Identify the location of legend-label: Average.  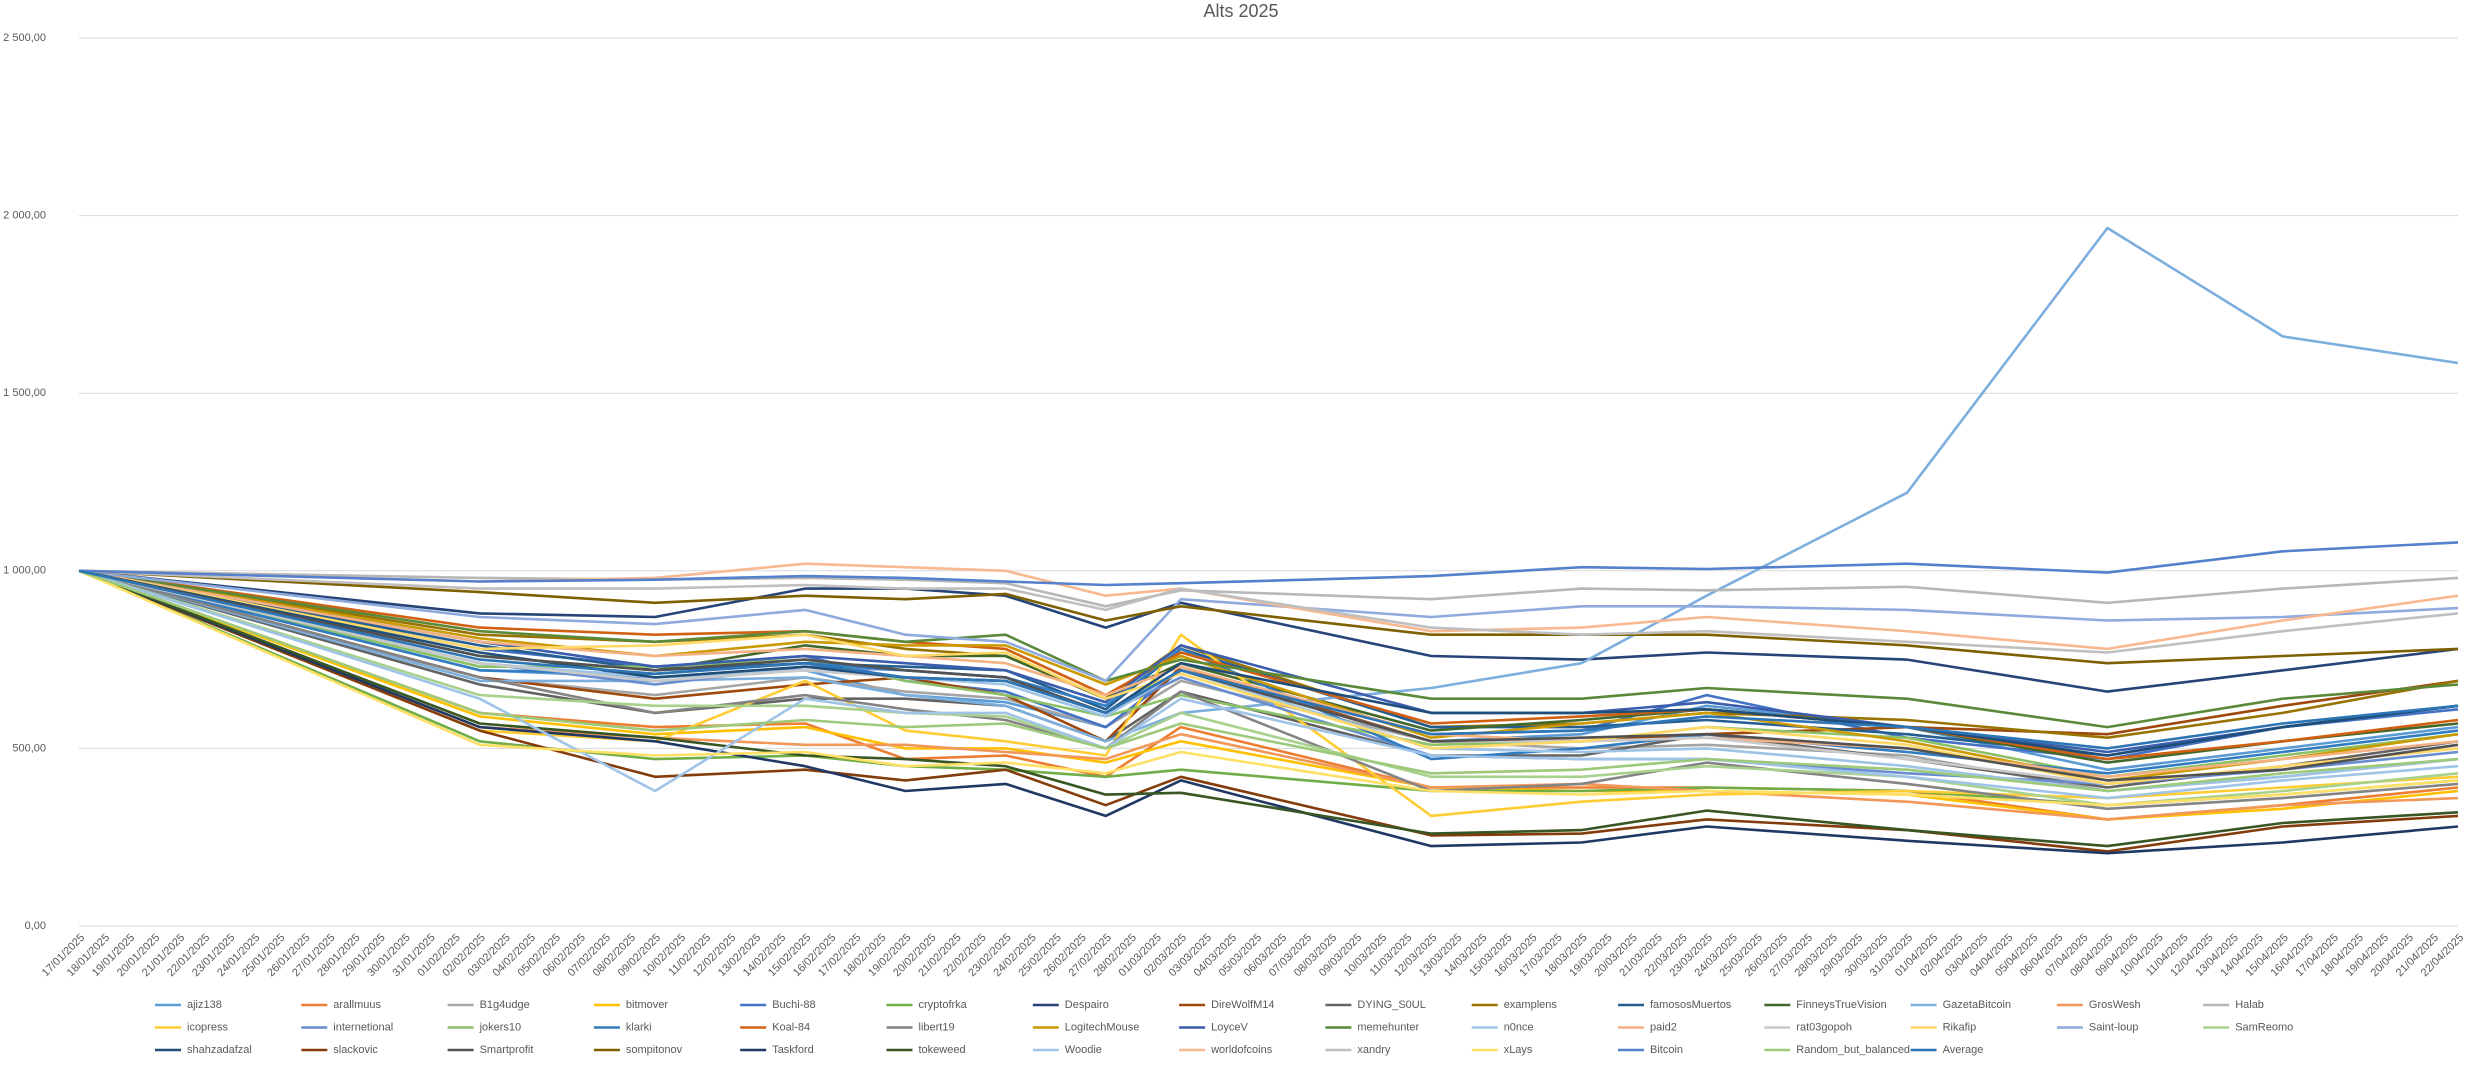
(1963, 1050).